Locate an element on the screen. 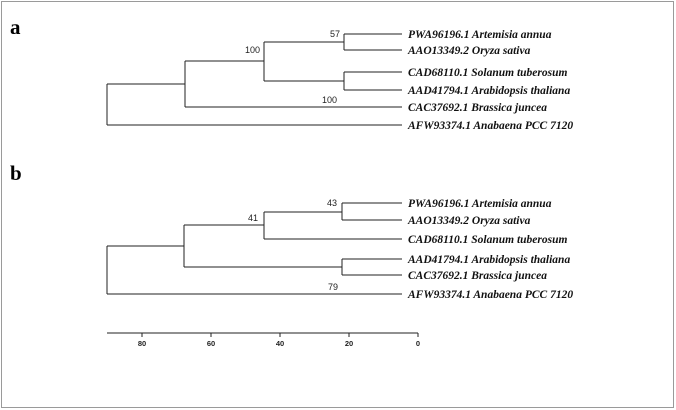  leaf-a-1: PWA96196.1 Artemisia annua is located at coordinates (480, 35).